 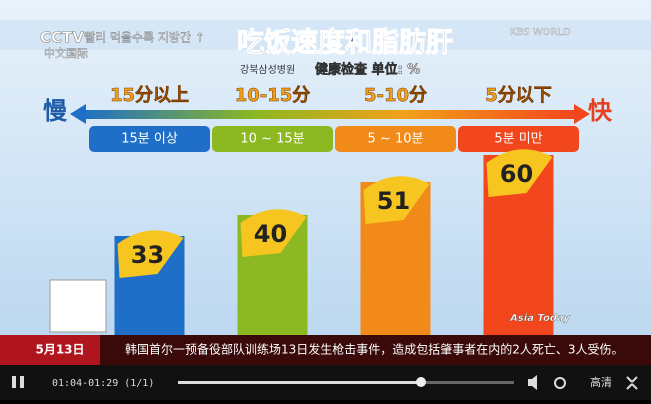 I want to click on qr-code, so click(x=78, y=306).